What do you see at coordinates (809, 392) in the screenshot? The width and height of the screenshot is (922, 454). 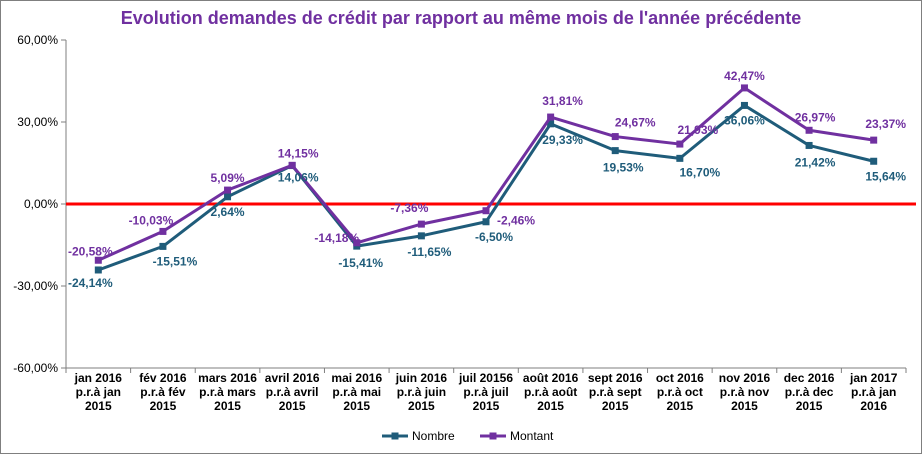 I see `x-tick-label: dec 2016 p.r.à dec 2015` at bounding box center [809, 392].